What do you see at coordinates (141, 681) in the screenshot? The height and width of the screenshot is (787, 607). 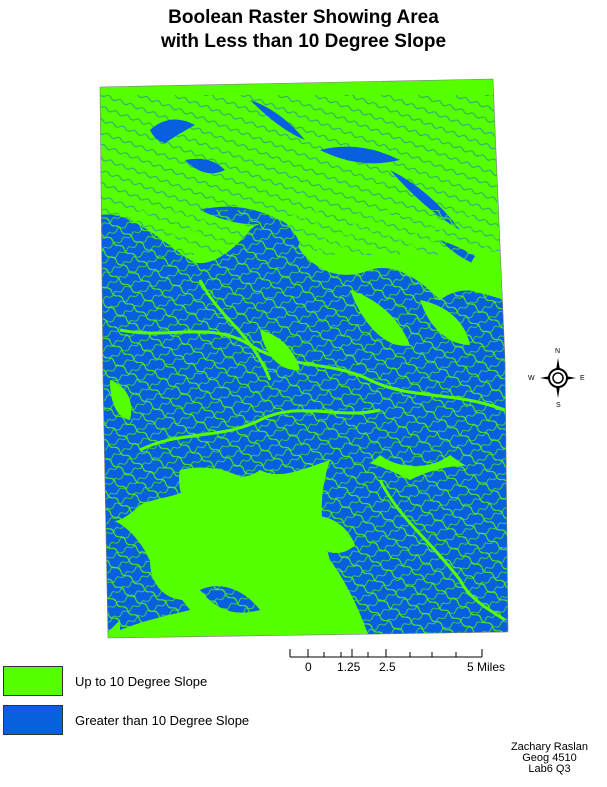 I see `legend-label-low-slope: Up to 10 Degree Slope` at bounding box center [141, 681].